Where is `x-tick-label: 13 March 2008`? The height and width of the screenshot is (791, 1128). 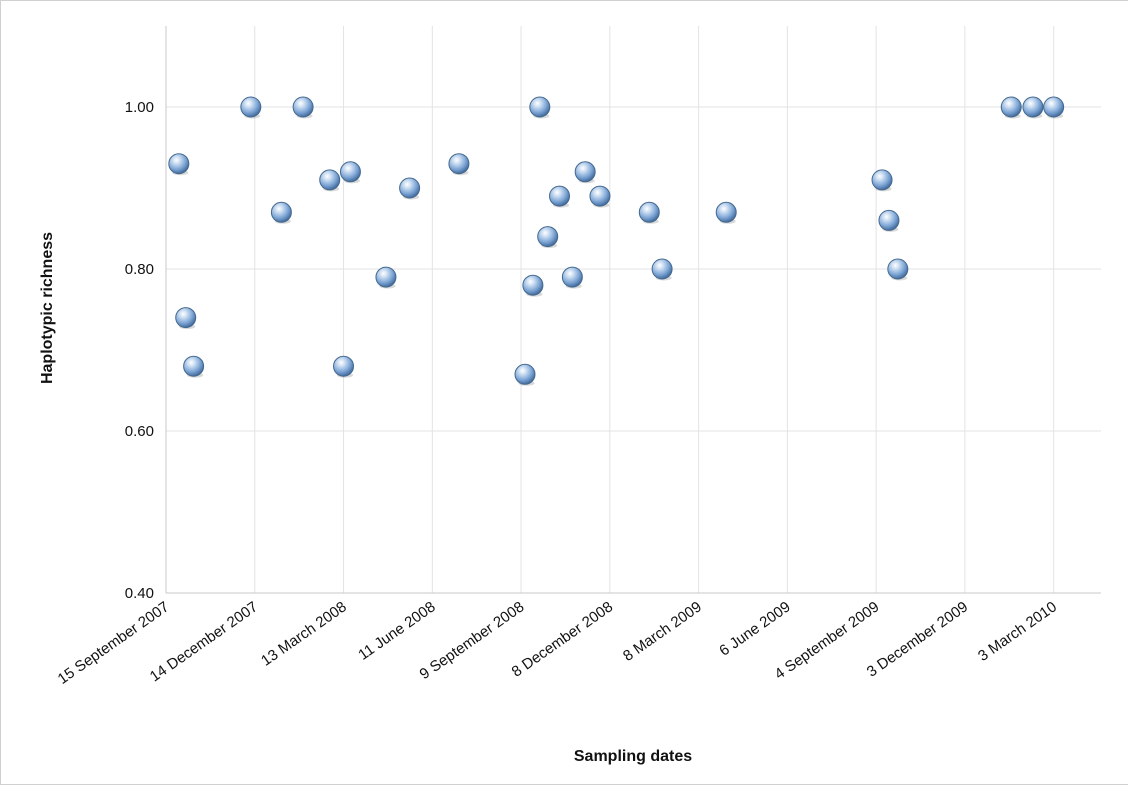
x-tick-label: 13 March 2008 is located at coordinates (304, 633).